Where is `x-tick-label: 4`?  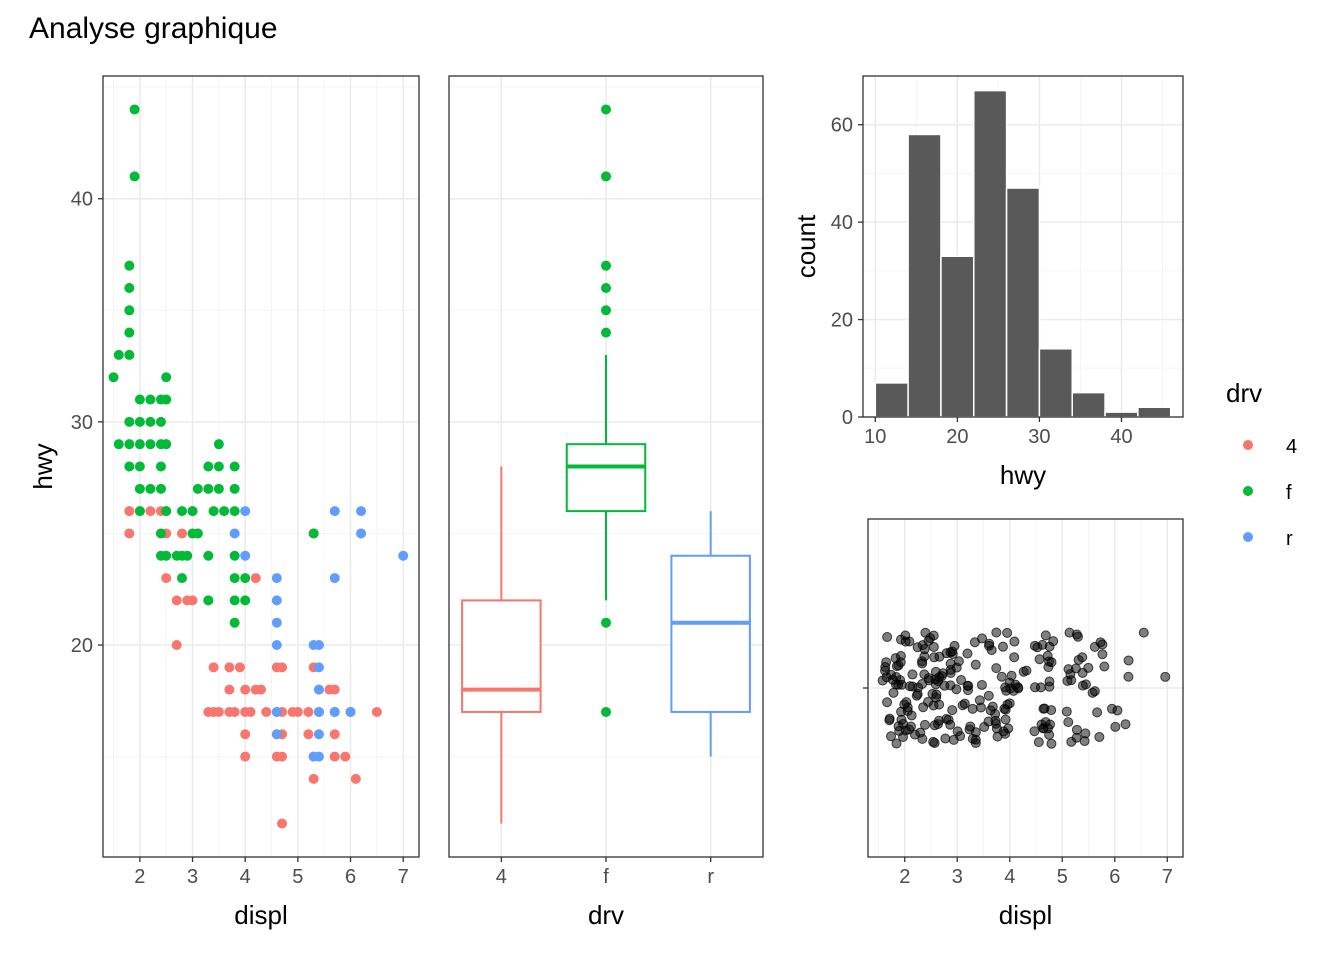
x-tick-label: 4 is located at coordinates (1009, 877).